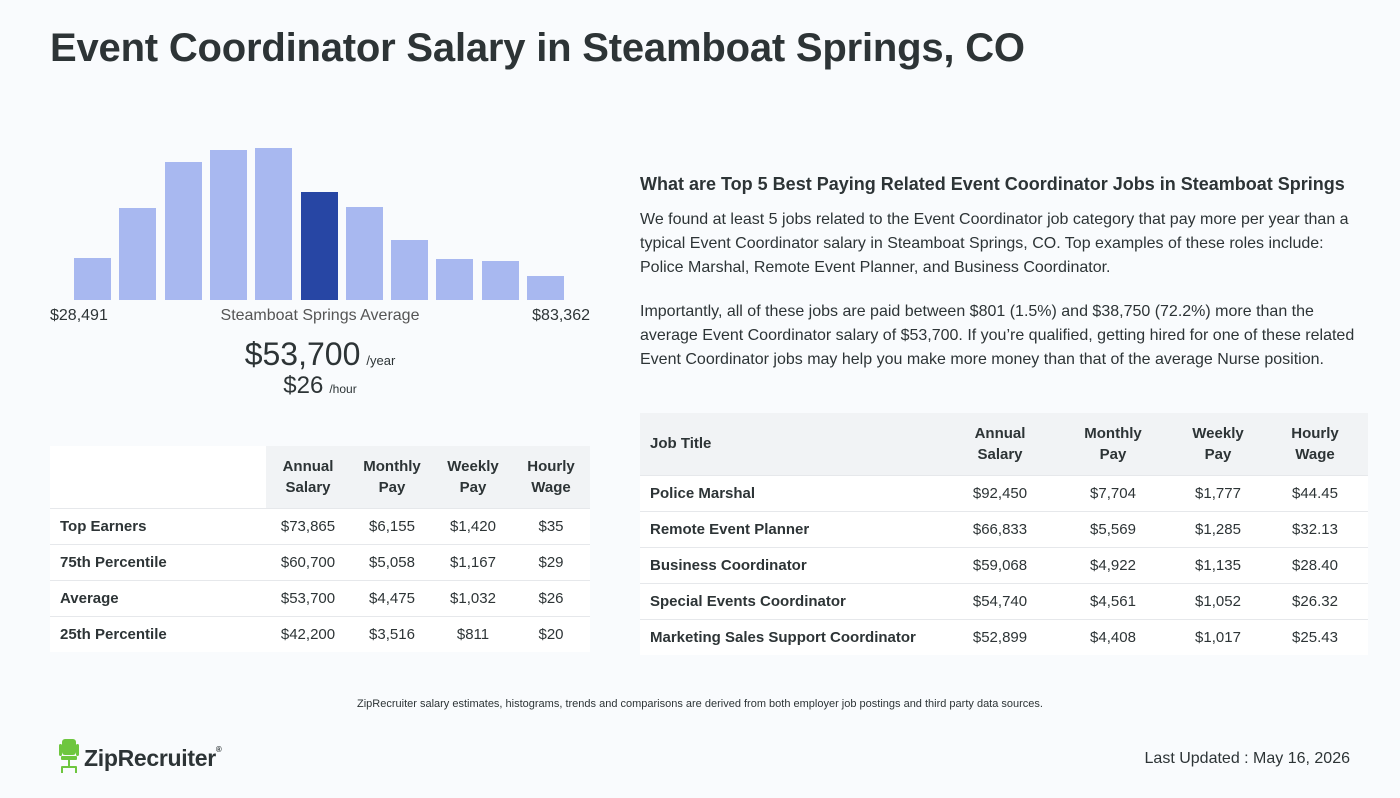  Describe the element at coordinates (1218, 564) in the screenshot. I see `cell-weekly: $1,135` at that location.